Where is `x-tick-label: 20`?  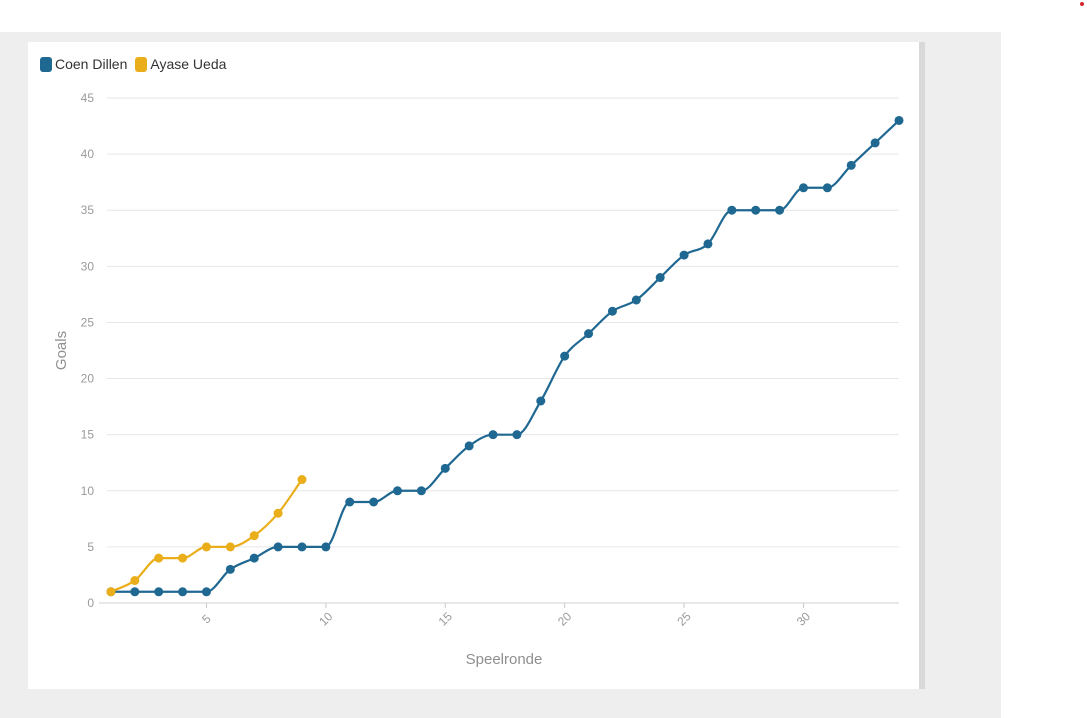
x-tick-label: 20 is located at coordinates (565, 619).